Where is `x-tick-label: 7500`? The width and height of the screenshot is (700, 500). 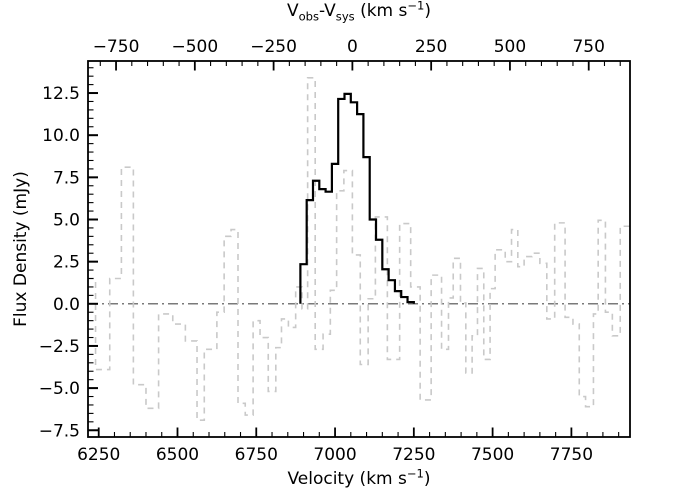 x-tick-label: 7500 is located at coordinates (492, 455).